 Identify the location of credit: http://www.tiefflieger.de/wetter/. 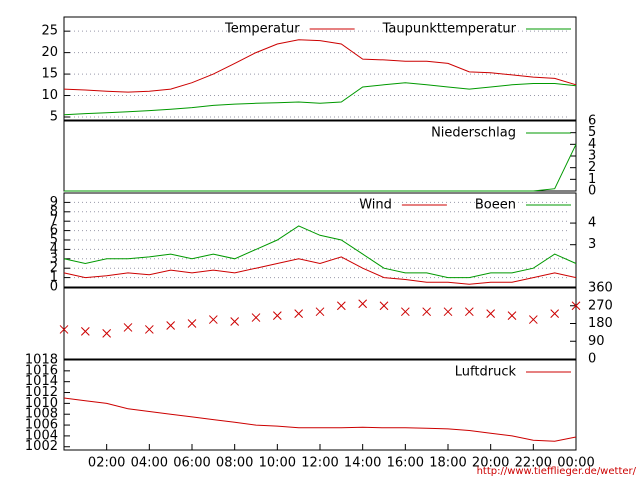
(557, 471).